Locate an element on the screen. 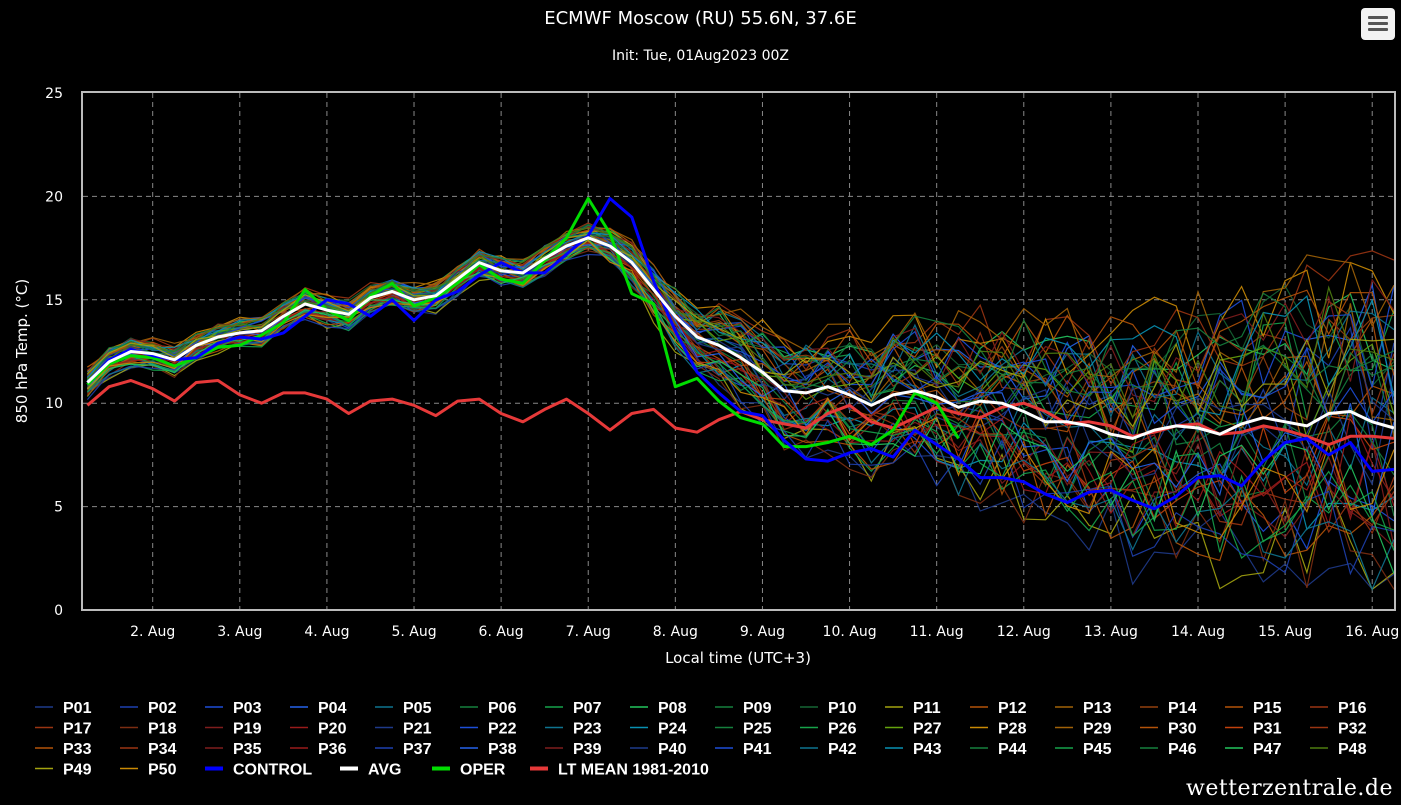  legend-item-control: CONTROL is located at coordinates (258, 770).